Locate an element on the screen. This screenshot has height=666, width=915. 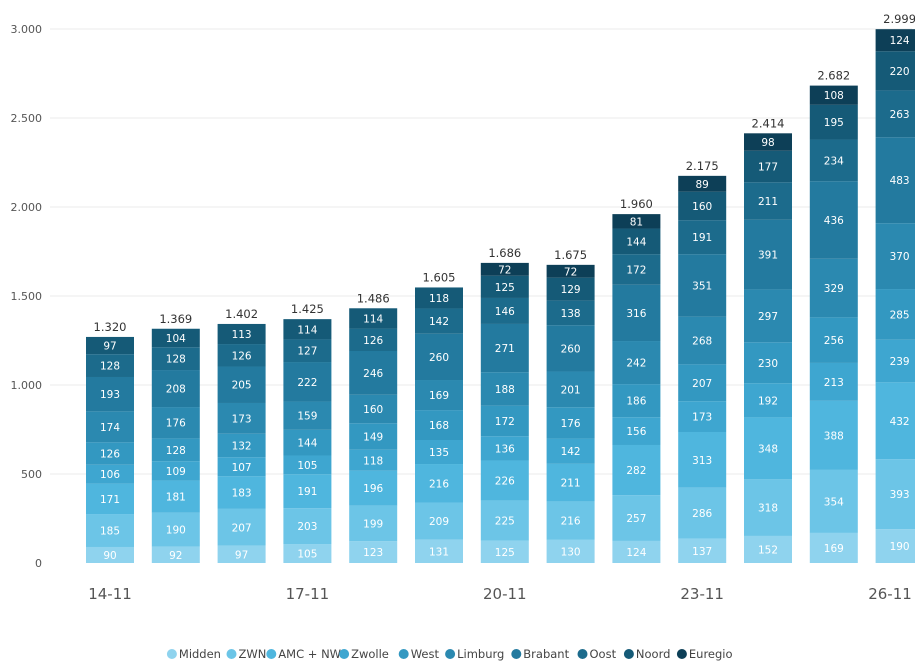
data-label: 97 is located at coordinates (241, 555).